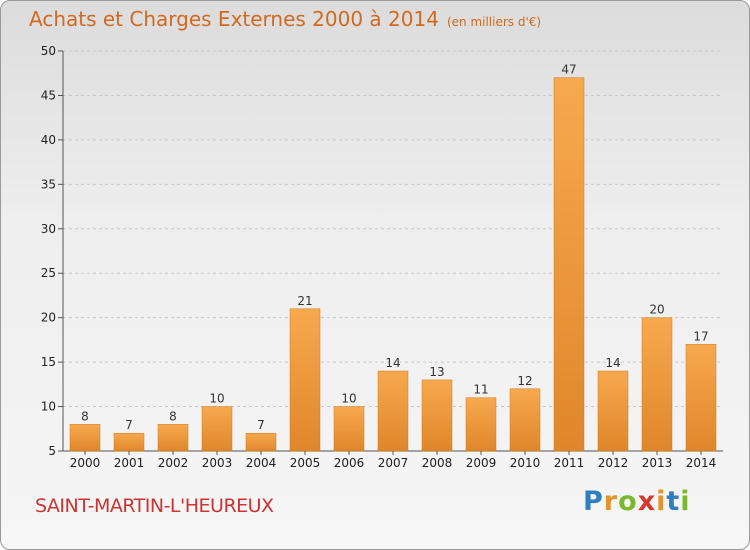 This screenshot has width=750, height=550. What do you see at coordinates (48, 51) in the screenshot?
I see `y-tick-label: 50` at bounding box center [48, 51].